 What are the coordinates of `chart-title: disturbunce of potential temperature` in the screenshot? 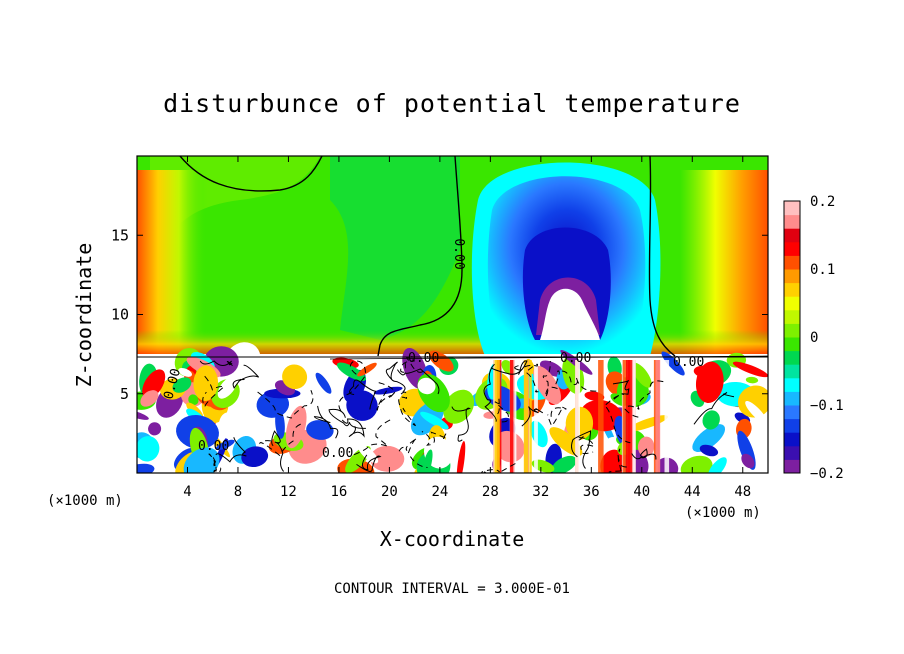 It's located at (452, 103).